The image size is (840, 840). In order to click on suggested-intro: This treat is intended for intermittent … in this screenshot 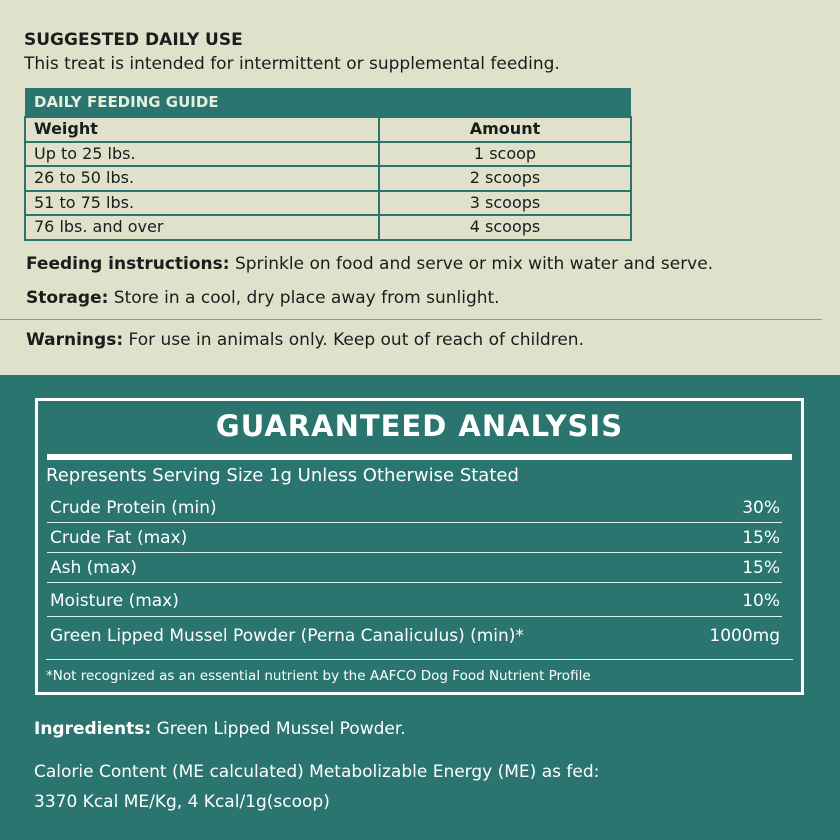, I will do `click(292, 64)`.